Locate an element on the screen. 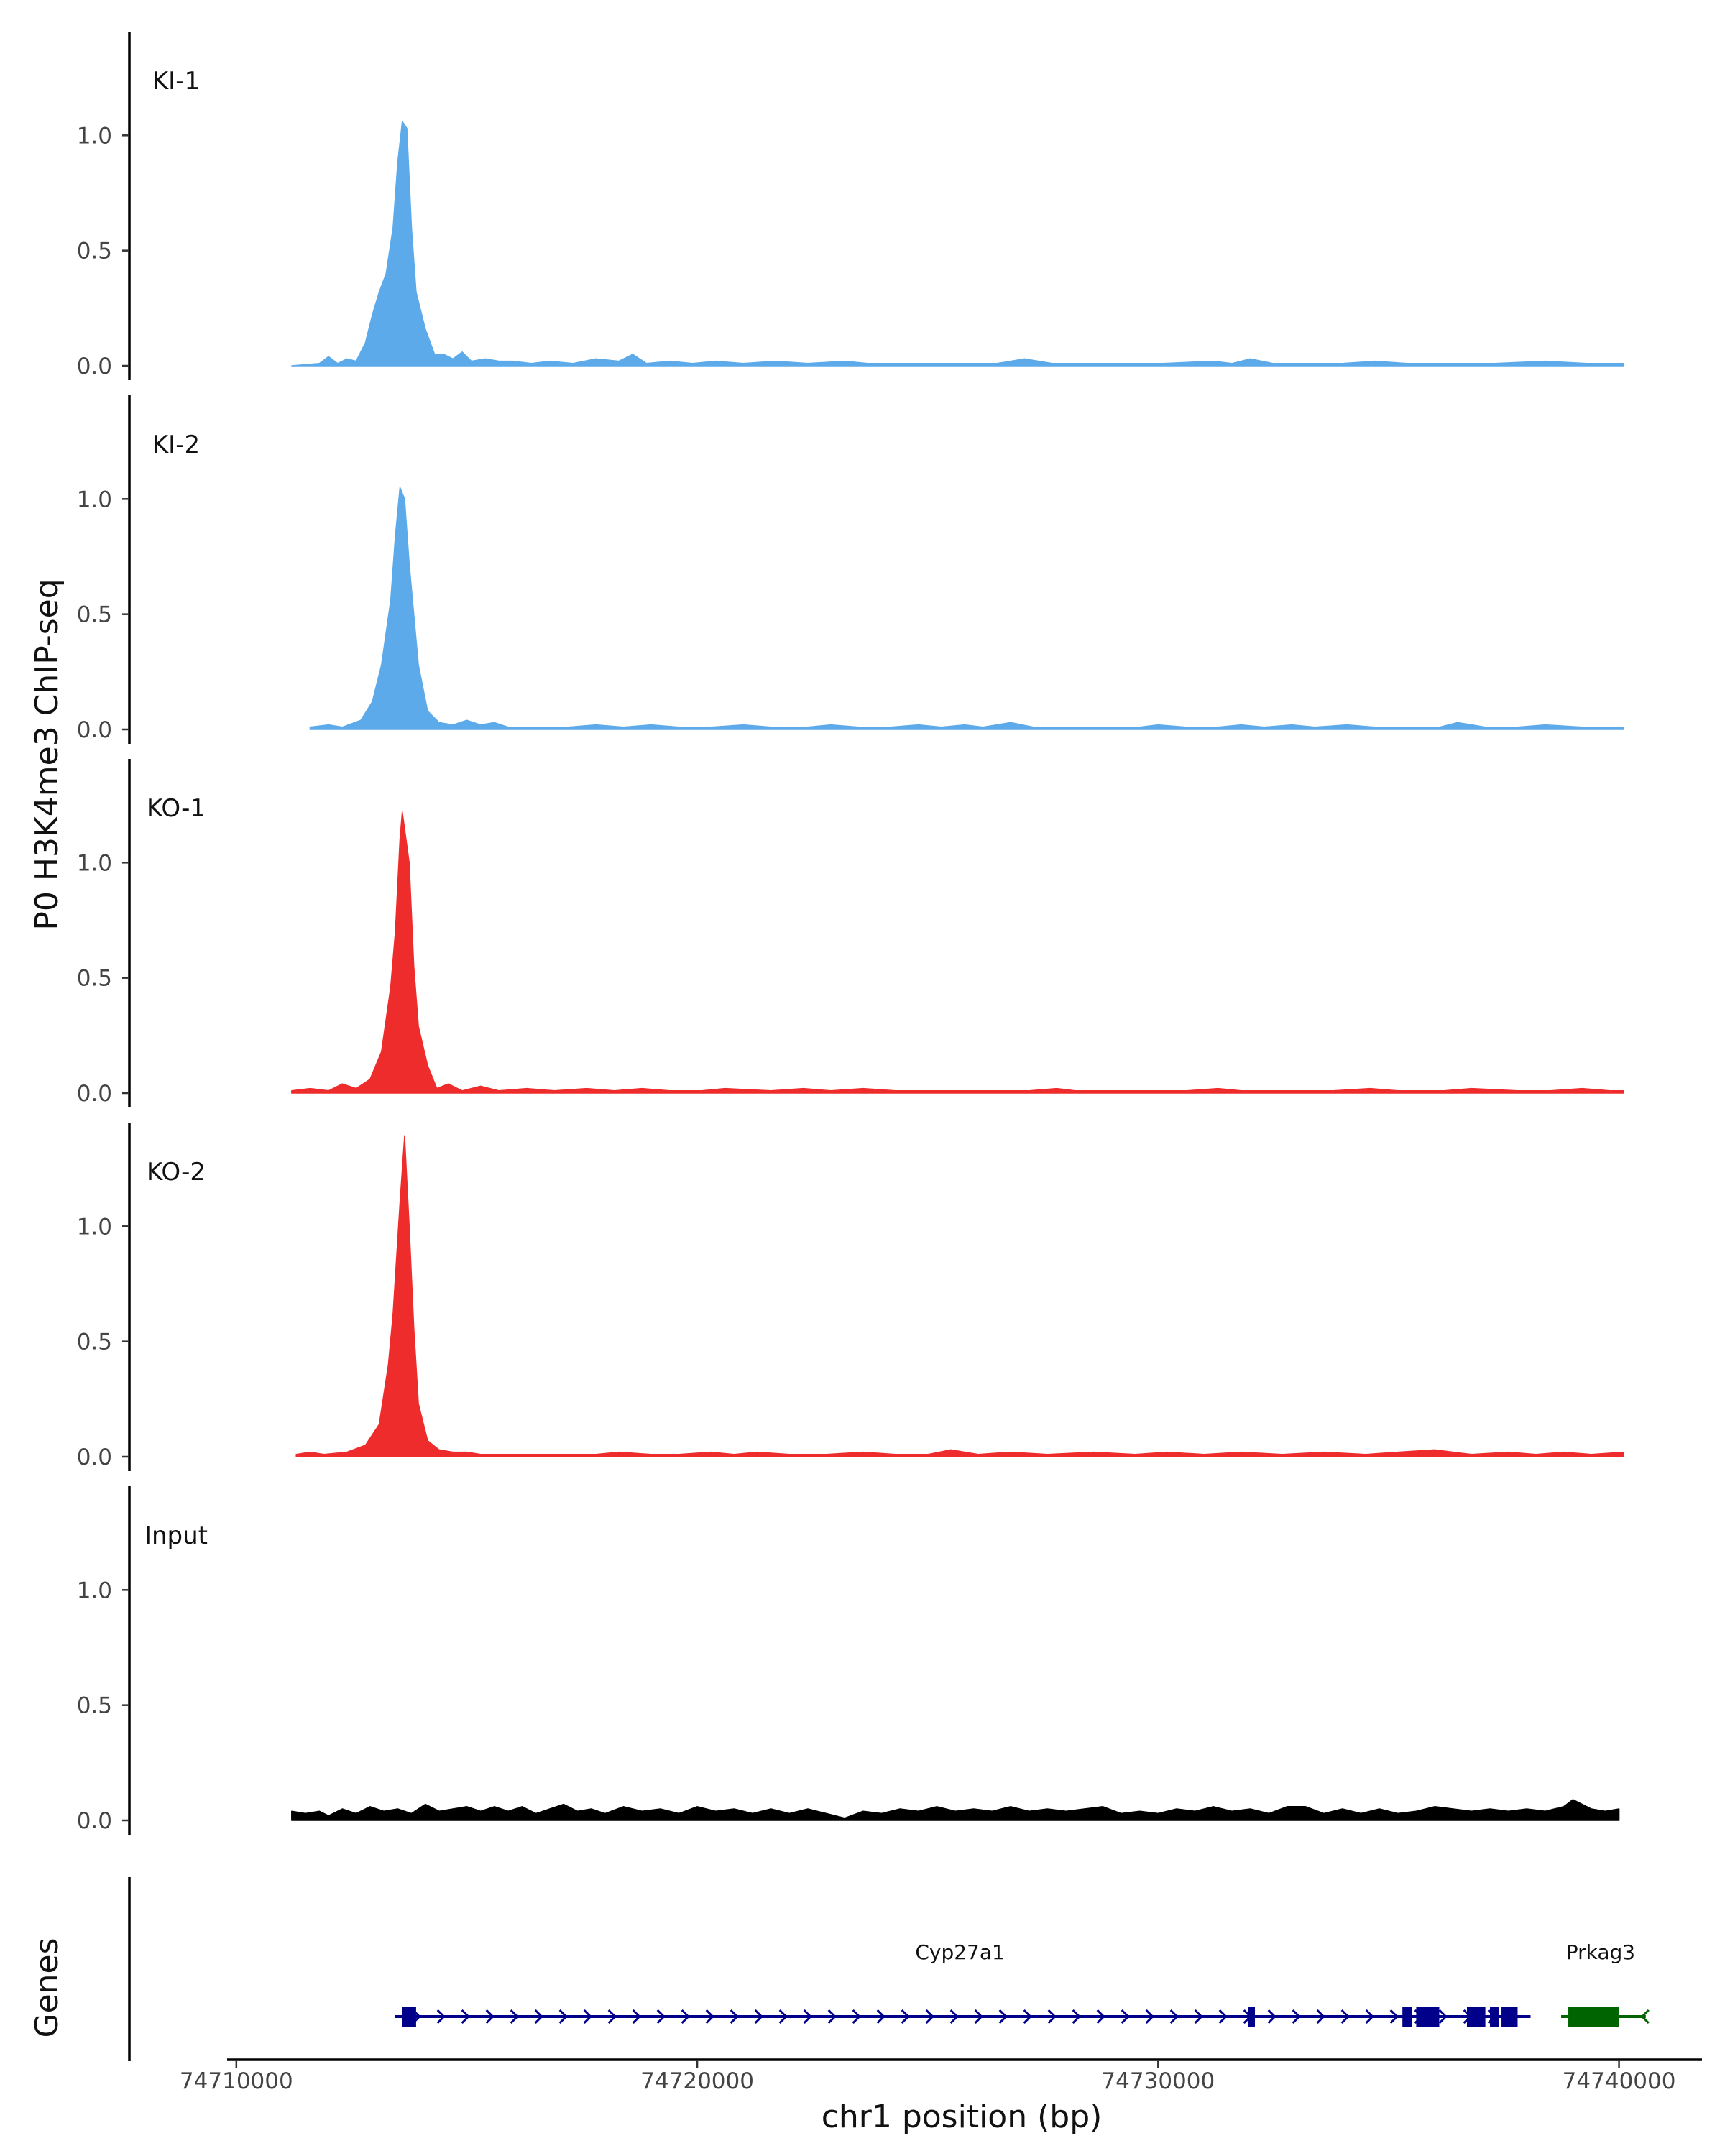  y-axis-title: P0 H3K4me3 ChIP-seq is located at coordinates (47, 754).